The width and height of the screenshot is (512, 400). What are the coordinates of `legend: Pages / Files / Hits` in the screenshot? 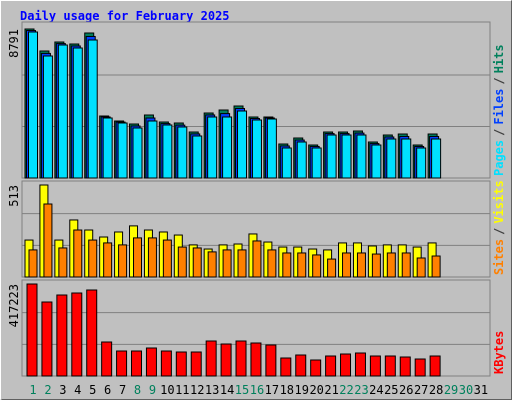 It's located at (499, 110).